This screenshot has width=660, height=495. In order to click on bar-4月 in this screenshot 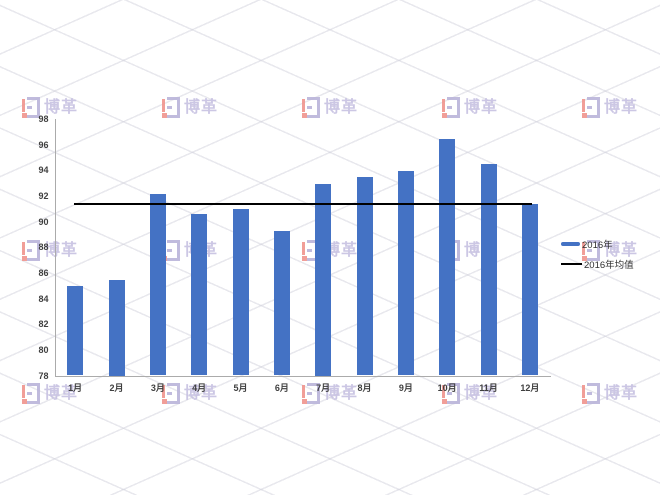, I will do `click(199, 295)`.